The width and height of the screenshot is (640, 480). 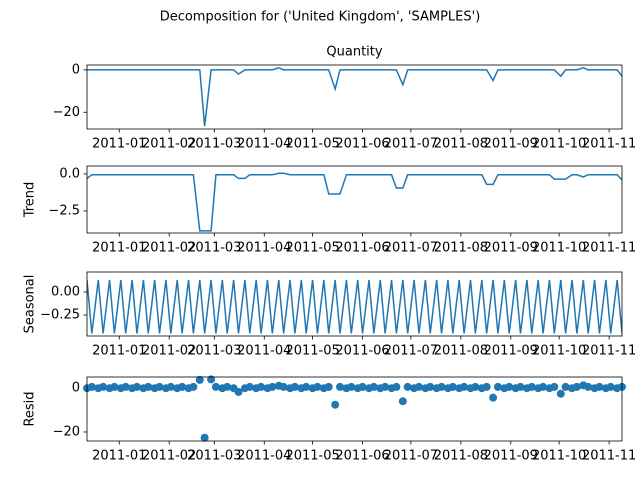 I want to click on y-tick-label: 0.00, so click(x=65, y=291).